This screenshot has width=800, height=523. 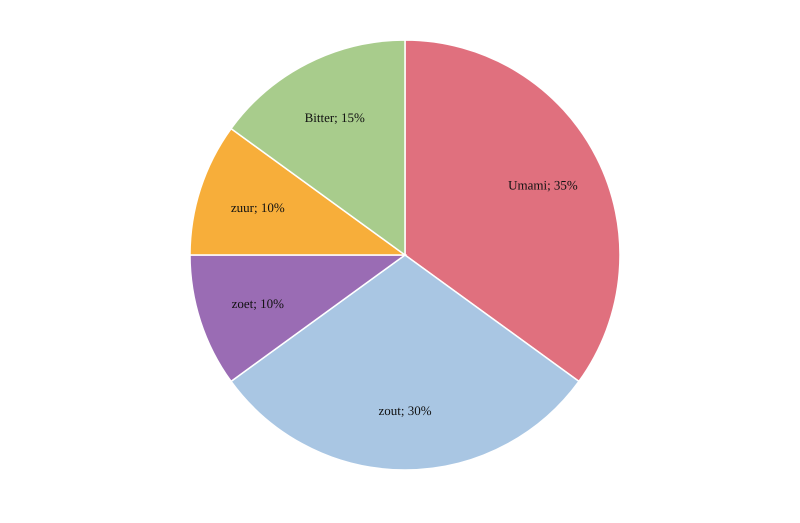 I want to click on data-label: ; 35%, so click(x=562, y=184).